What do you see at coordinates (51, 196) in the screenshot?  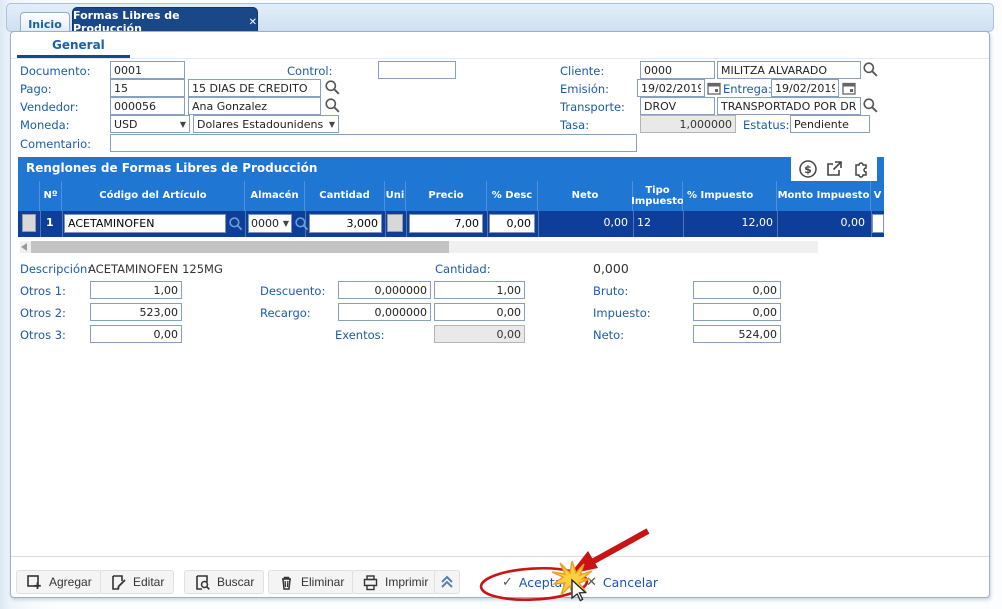 I see `grid-col-num: Nº` at bounding box center [51, 196].